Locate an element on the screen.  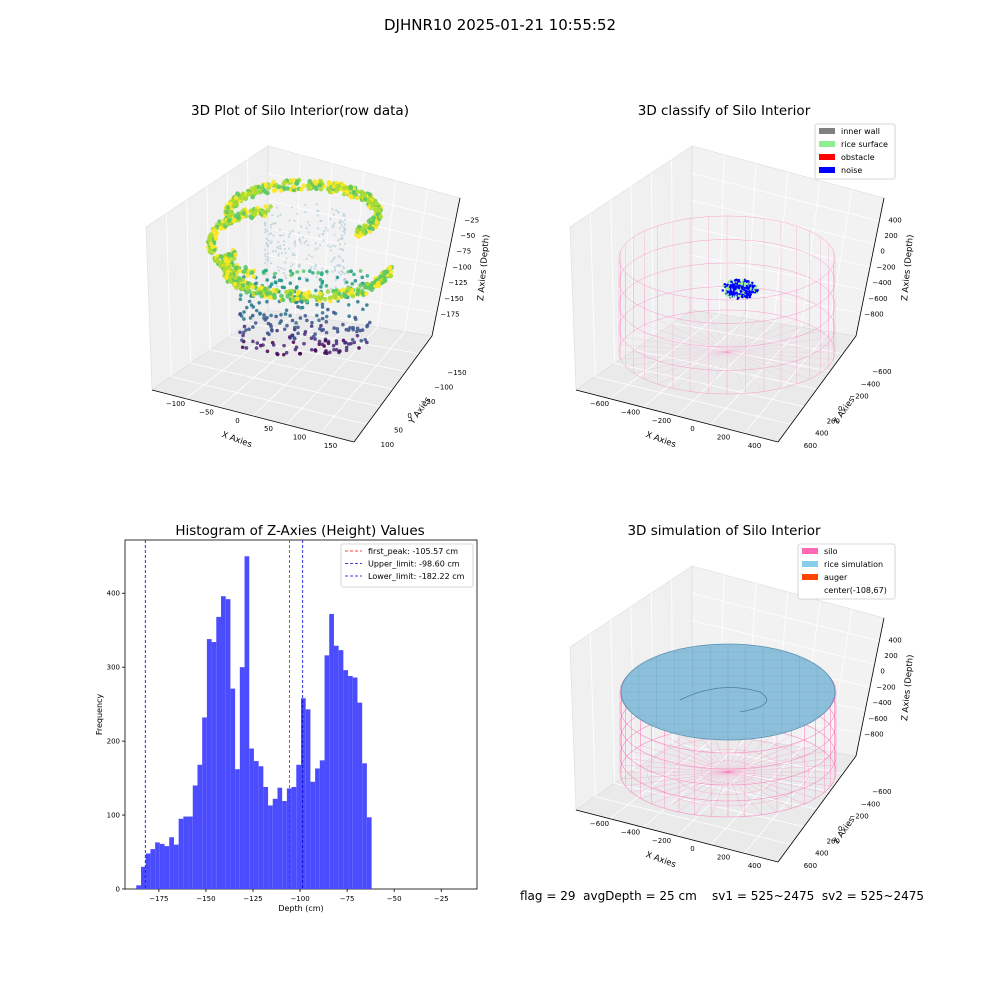
histogram-x-tick-label: −25 is located at coordinates (441, 899).